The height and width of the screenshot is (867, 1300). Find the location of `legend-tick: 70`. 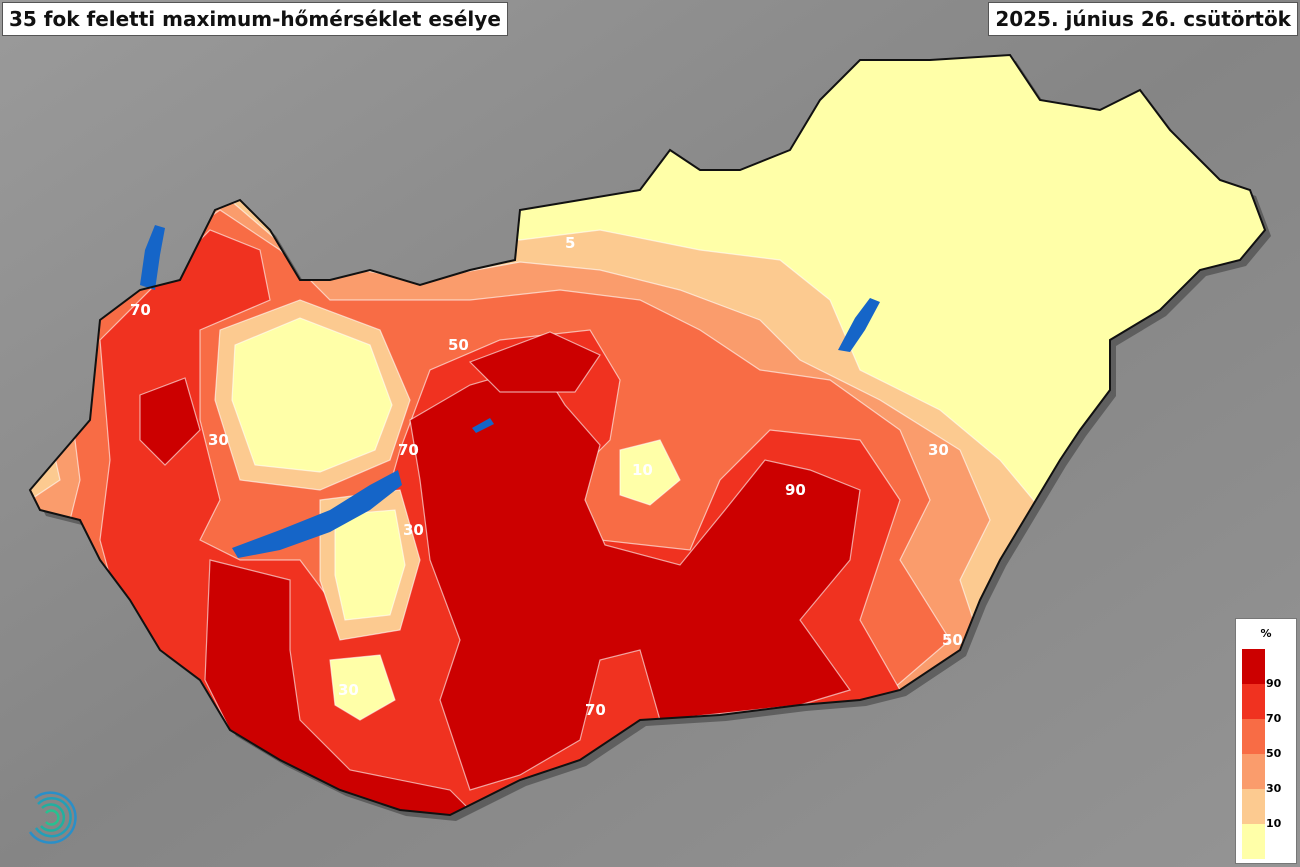

legend-tick: 70 is located at coordinates (1274, 718).